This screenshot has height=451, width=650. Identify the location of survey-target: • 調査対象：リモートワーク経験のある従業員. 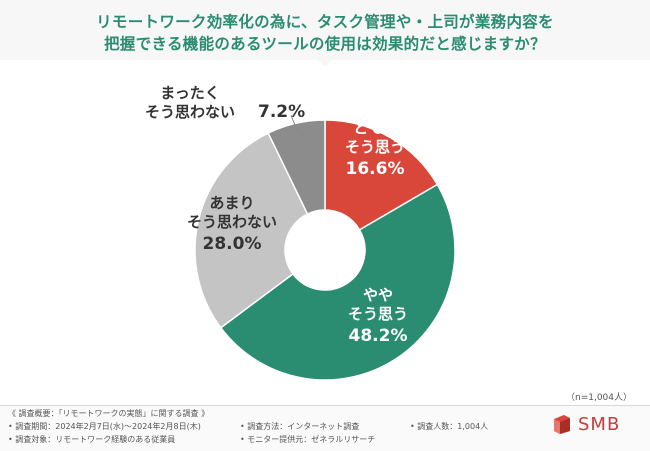
(92, 439).